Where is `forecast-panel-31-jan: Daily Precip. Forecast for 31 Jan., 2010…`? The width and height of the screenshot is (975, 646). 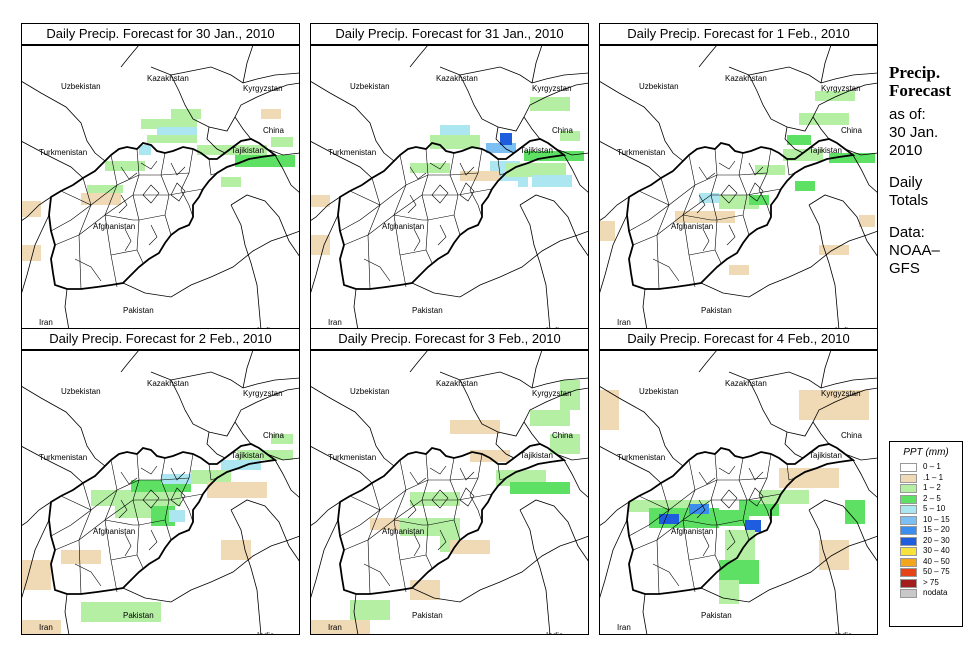 forecast-panel-31-jan: Daily Precip. Forecast for 31 Jan., 2010… is located at coordinates (449, 176).